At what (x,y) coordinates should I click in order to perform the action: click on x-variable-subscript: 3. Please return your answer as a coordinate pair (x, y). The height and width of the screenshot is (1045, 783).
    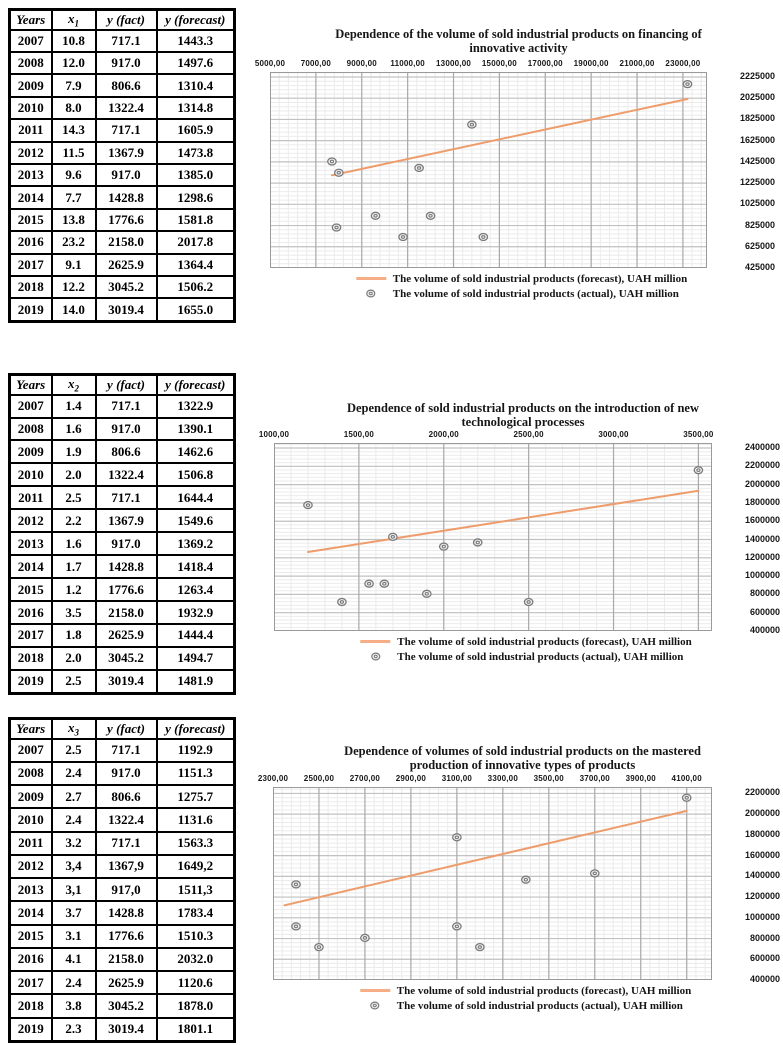
    Looking at the image, I should click on (77, 732).